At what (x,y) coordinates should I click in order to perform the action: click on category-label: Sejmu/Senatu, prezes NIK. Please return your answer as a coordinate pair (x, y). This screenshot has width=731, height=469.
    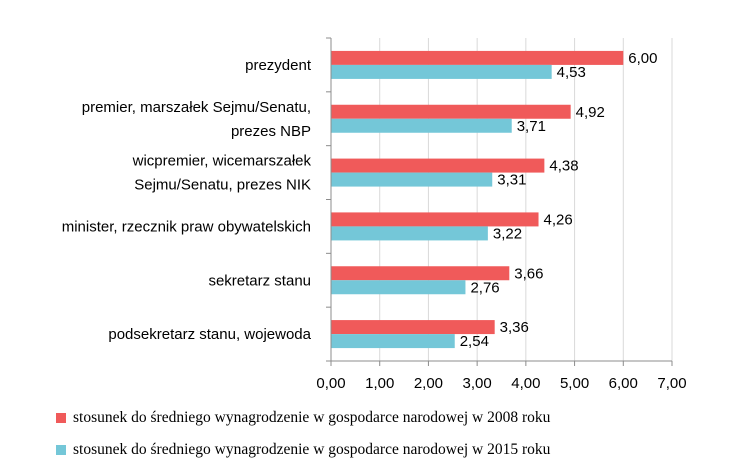
    Looking at the image, I should click on (222, 185).